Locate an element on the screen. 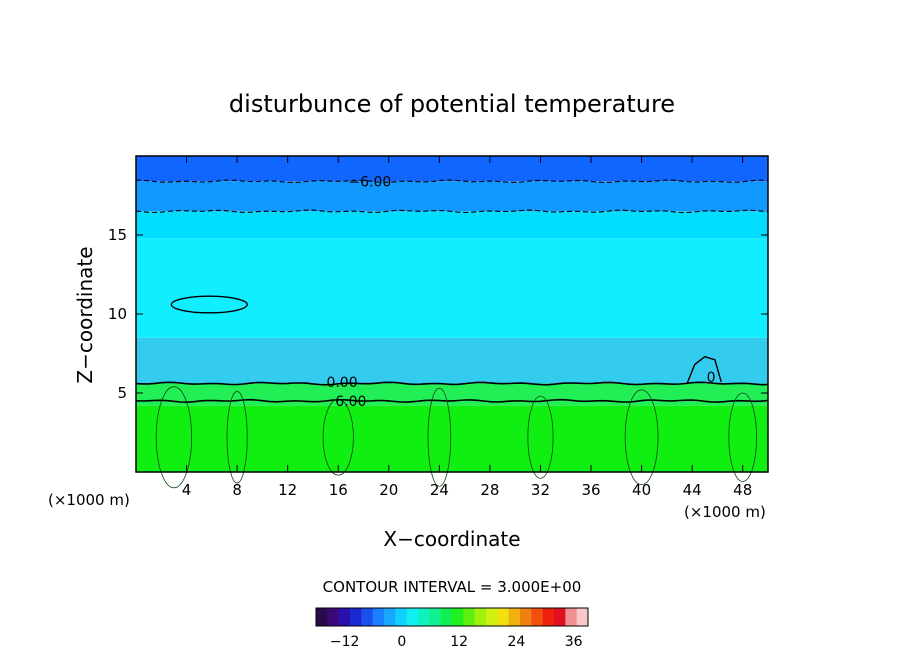 The width and height of the screenshot is (904, 654). x-unit-right: (×1000 m) is located at coordinates (725, 512).